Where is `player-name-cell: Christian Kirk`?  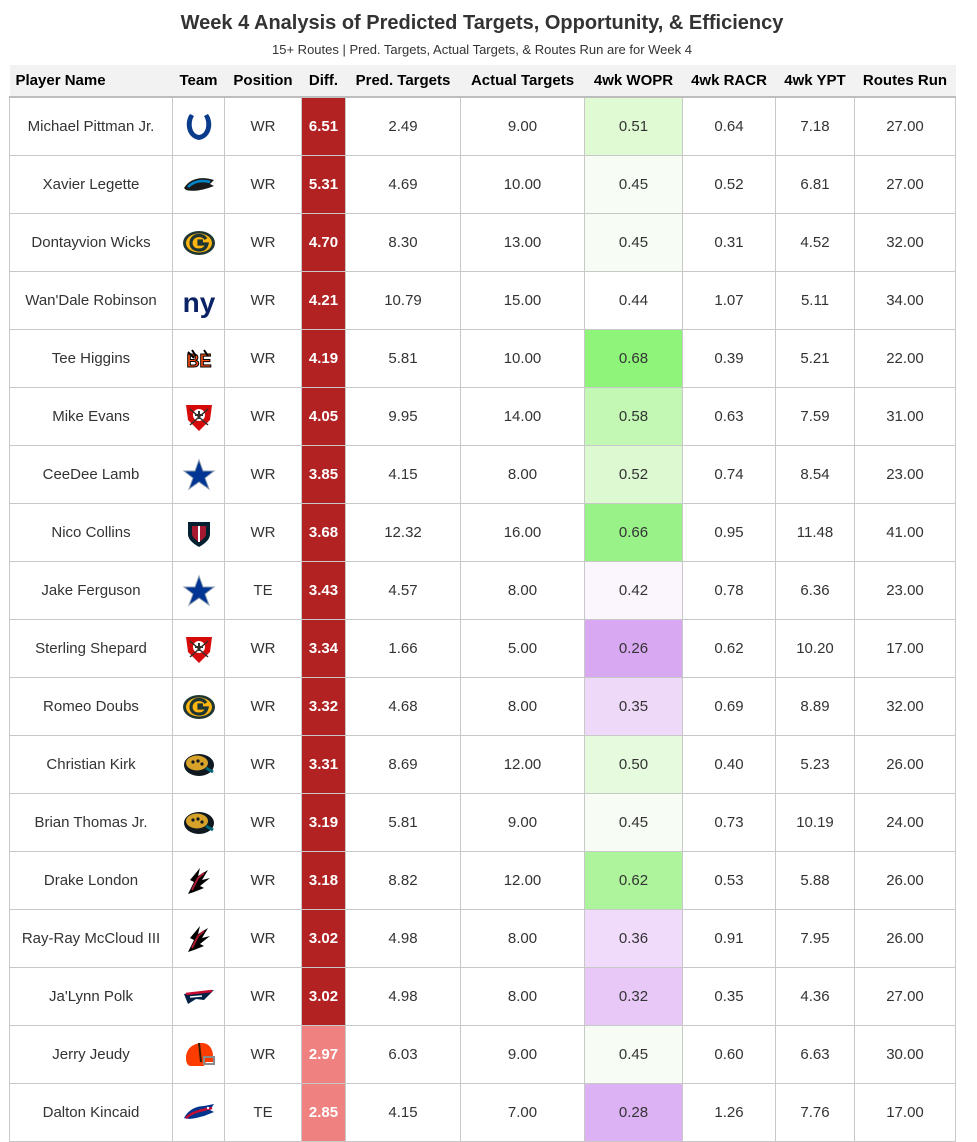 player-name-cell: Christian Kirk is located at coordinates (91, 764).